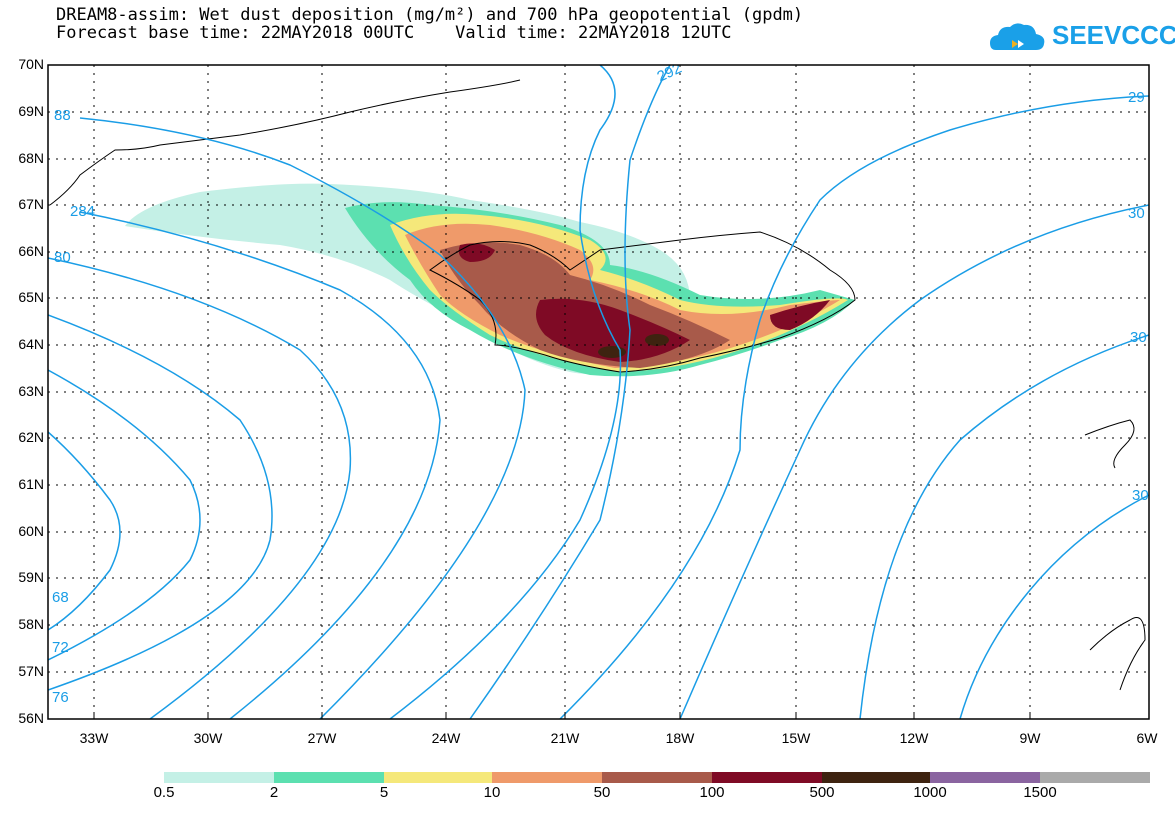 The width and height of the screenshot is (1175, 815). I want to click on lat-label: 70N, so click(31, 64).